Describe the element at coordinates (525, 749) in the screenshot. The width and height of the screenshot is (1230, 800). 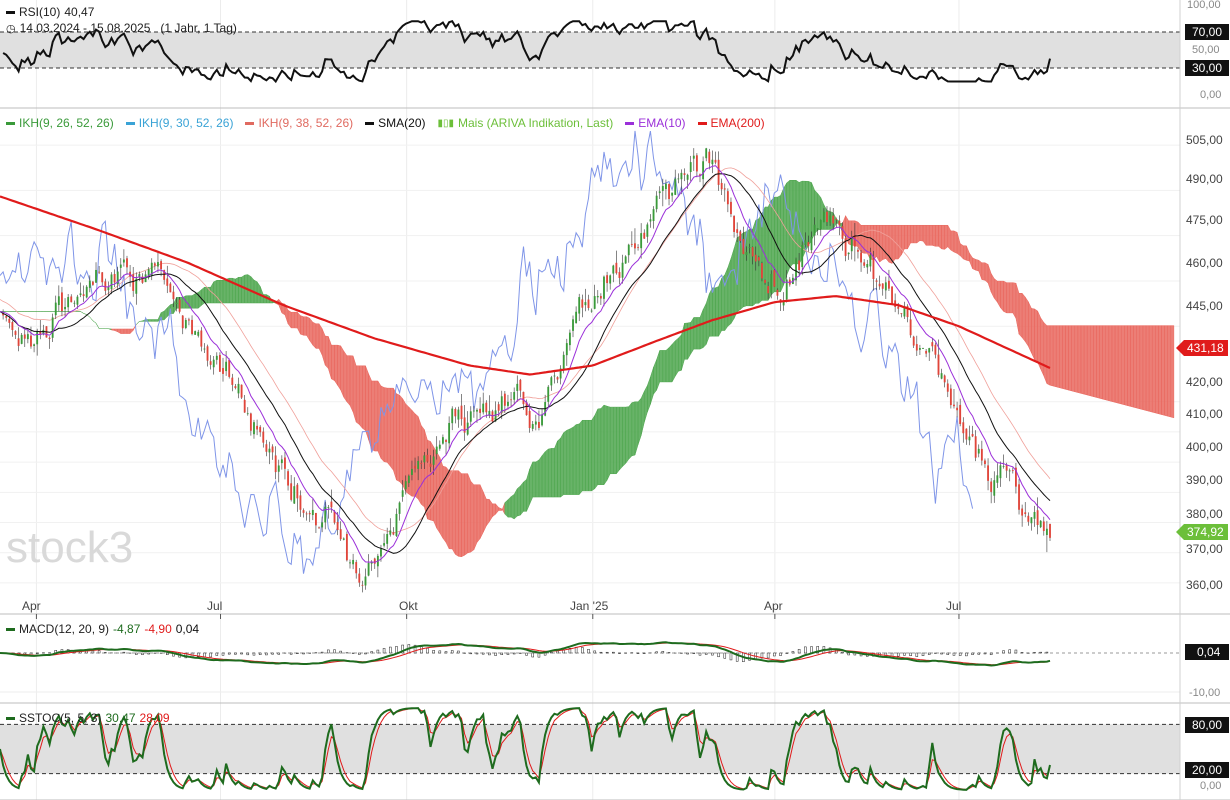
I see `sstoc-d-line` at that location.